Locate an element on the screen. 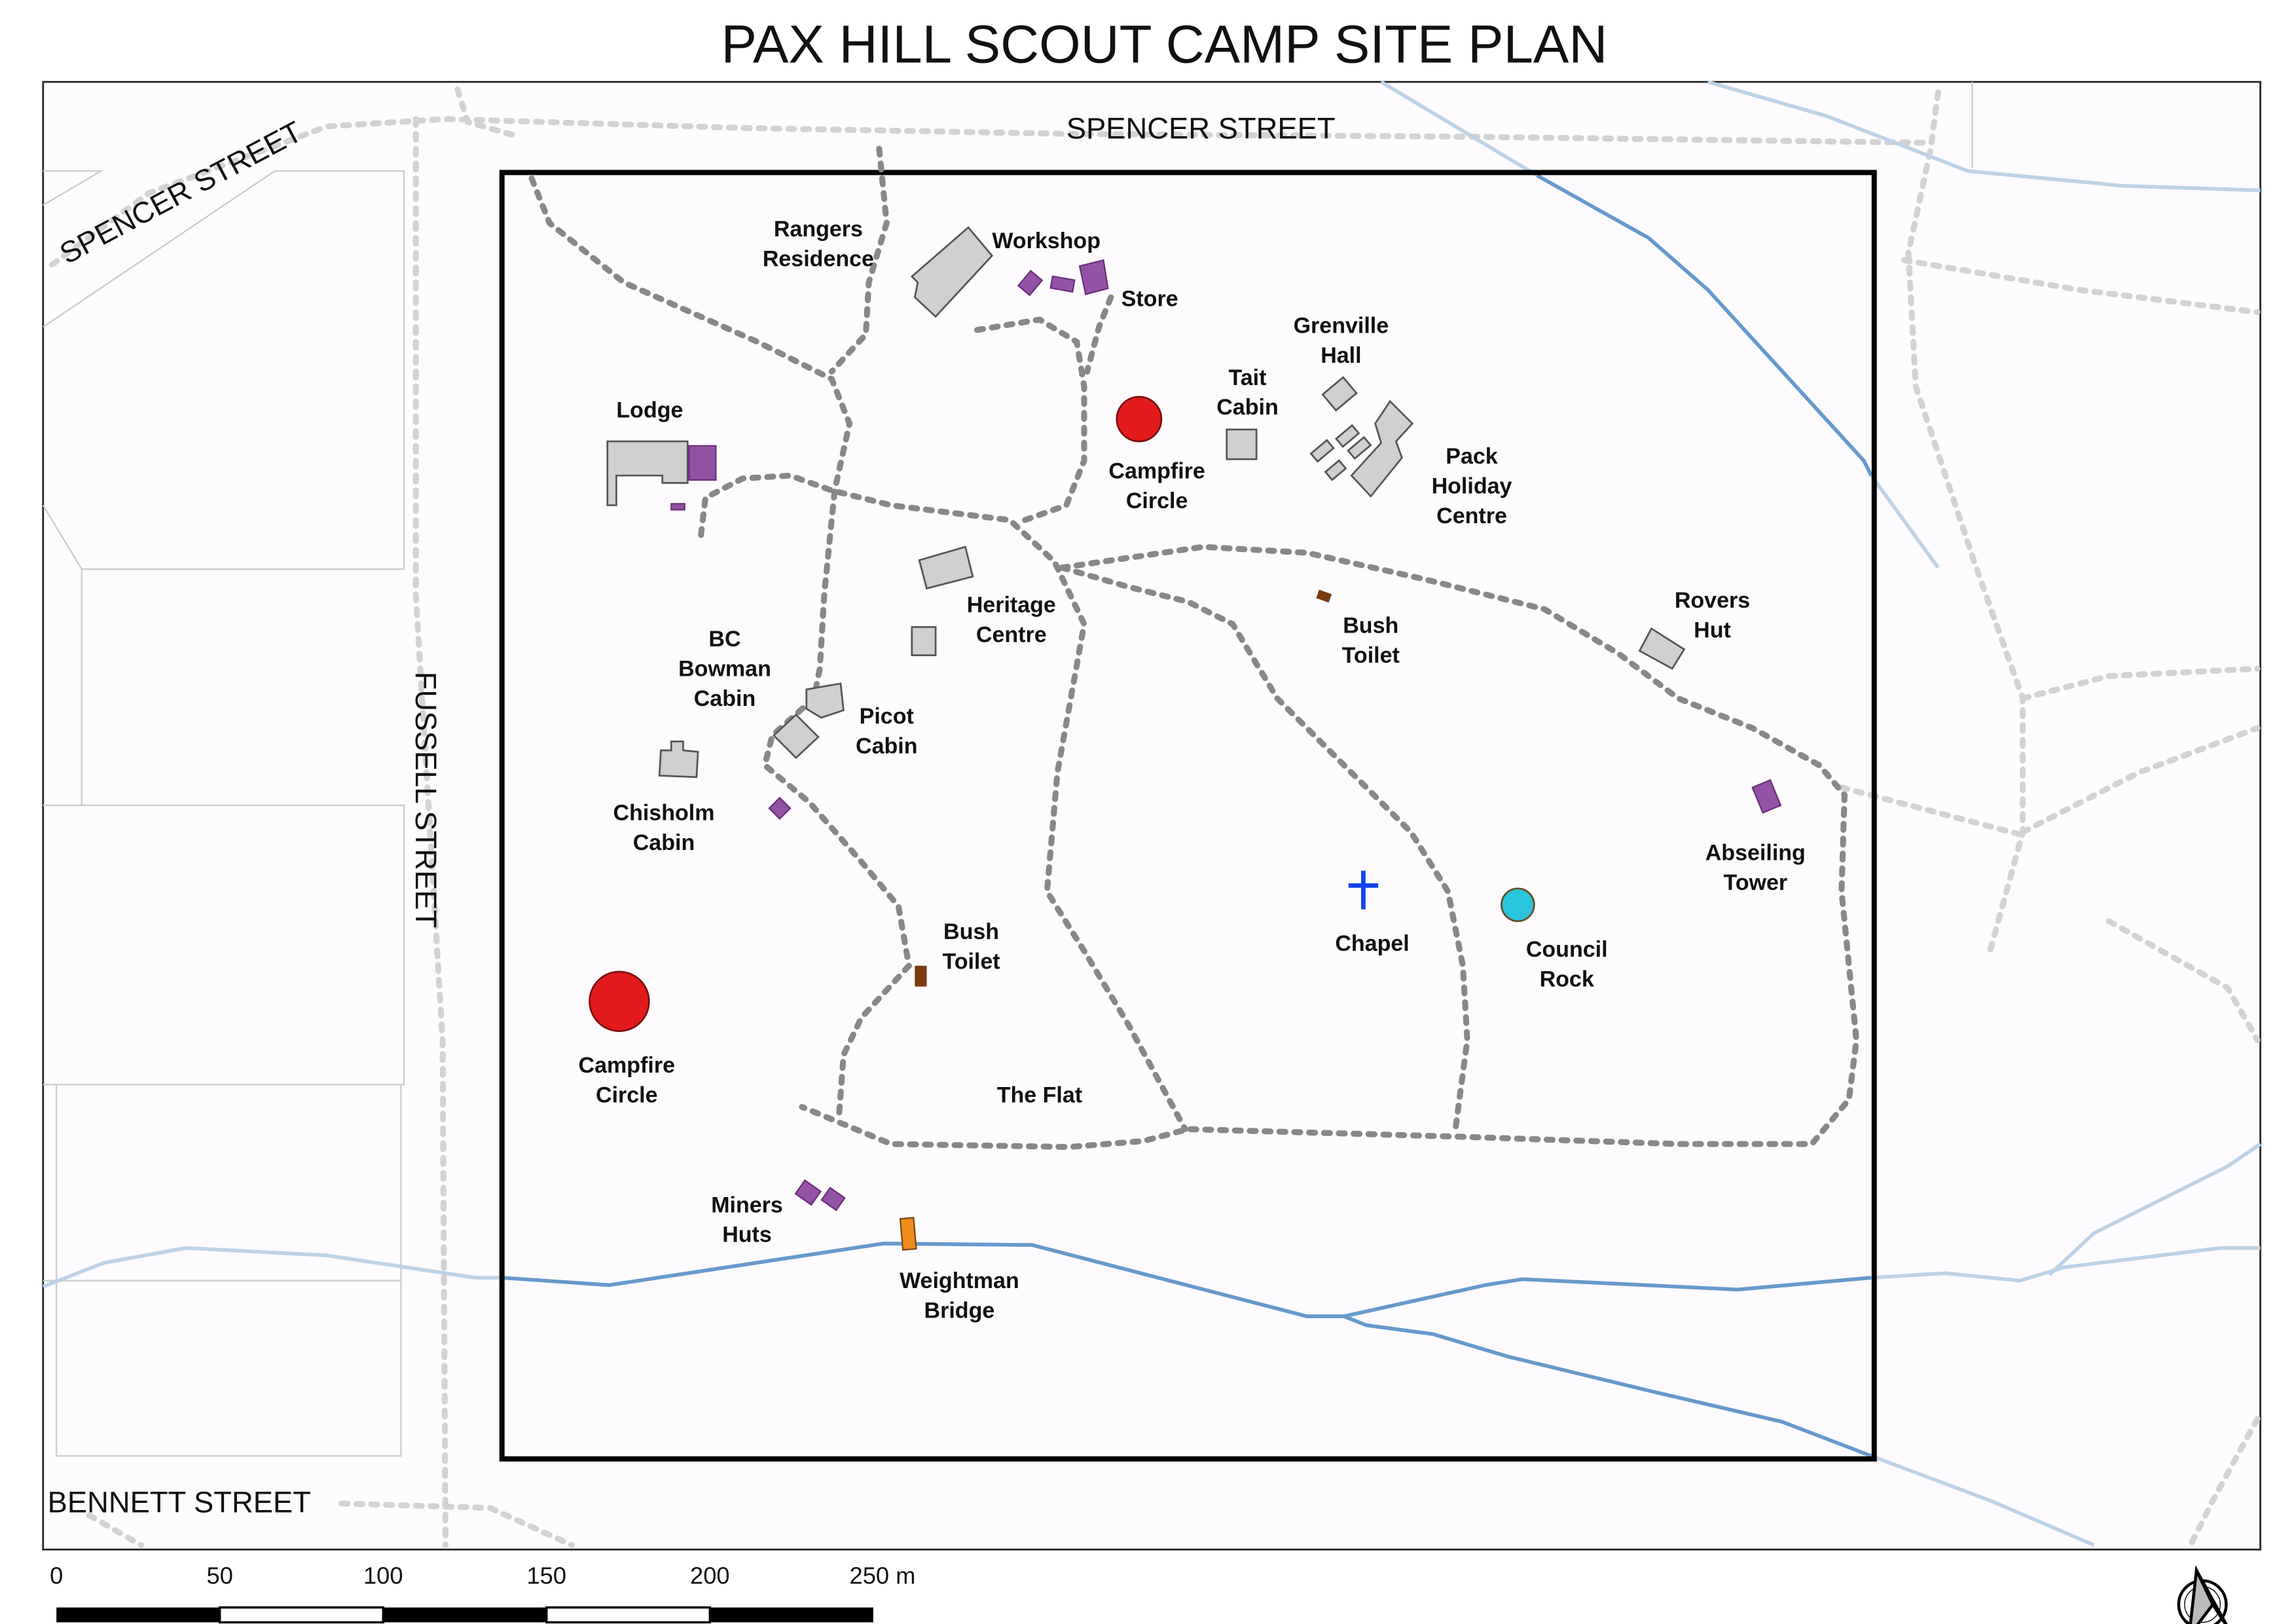 The image size is (2296, 1624). scale-tick-label: 50 is located at coordinates (220, 1575).